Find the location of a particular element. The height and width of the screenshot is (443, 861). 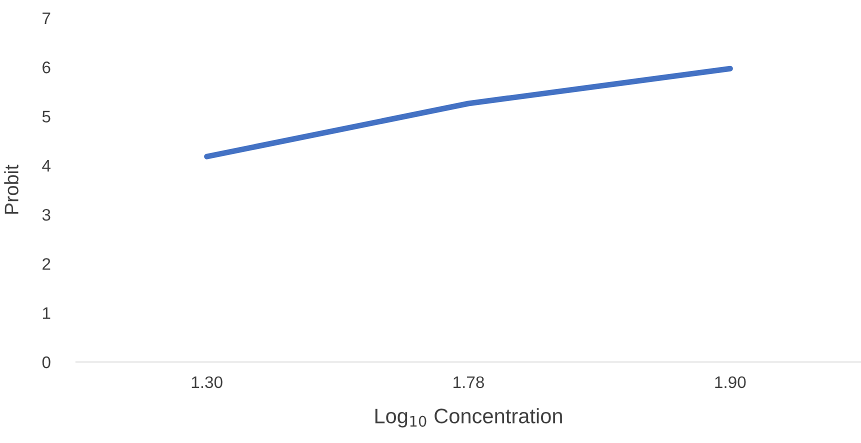

x-tick-label: 1.90 is located at coordinates (730, 382).